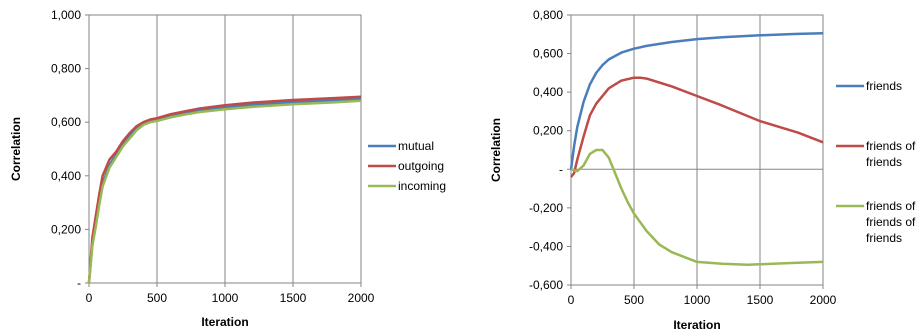 The image size is (921, 334). I want to click on legend-label: friends, so click(884, 86).